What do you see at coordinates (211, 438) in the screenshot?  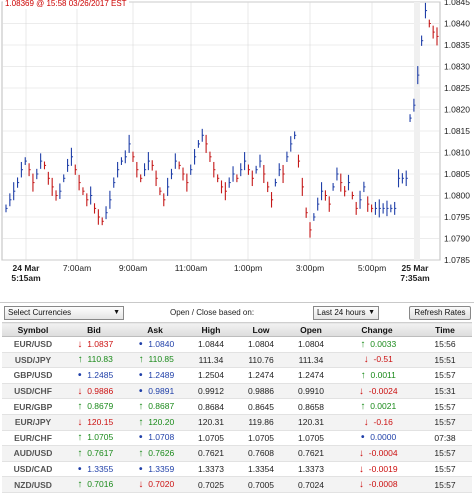 I see `high-cell: 1.0705` at bounding box center [211, 438].